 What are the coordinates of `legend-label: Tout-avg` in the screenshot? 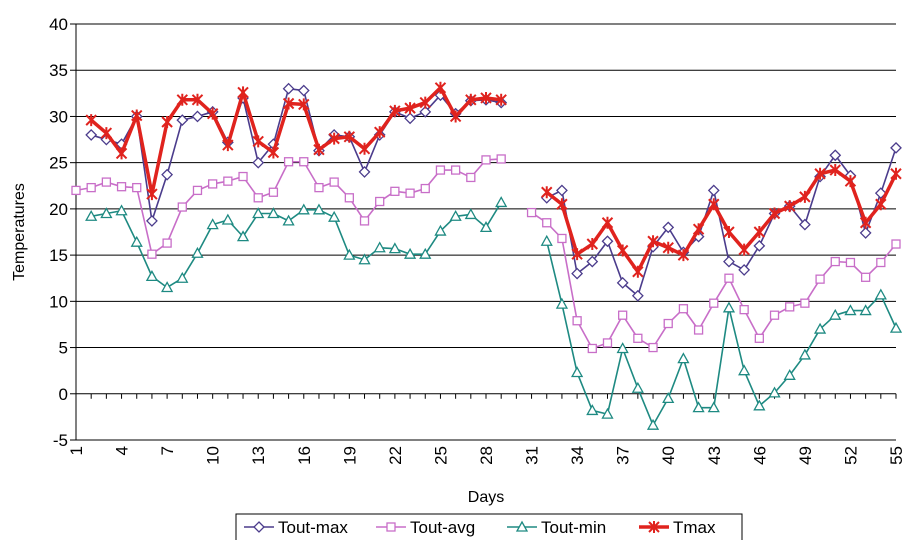 It's located at (442, 527).